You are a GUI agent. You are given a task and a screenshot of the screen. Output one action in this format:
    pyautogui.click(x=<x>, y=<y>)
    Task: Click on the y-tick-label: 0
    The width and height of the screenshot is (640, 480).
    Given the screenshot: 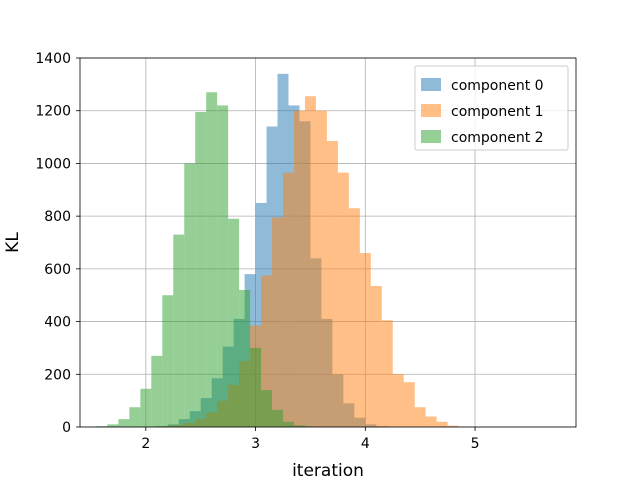 What is the action you would take?
    pyautogui.click(x=66, y=428)
    